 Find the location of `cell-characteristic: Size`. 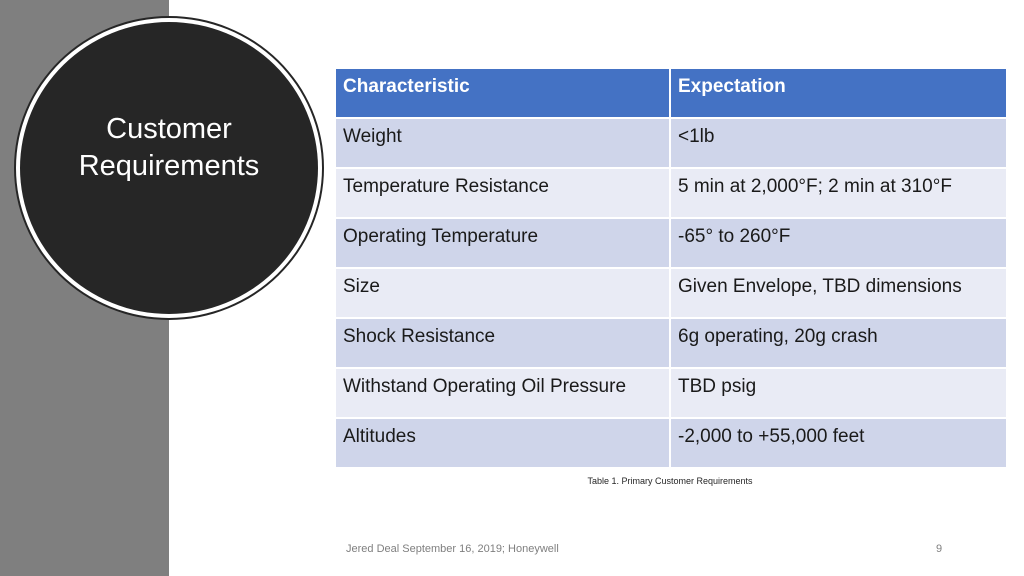

cell-characteristic: Size is located at coordinates (502, 293).